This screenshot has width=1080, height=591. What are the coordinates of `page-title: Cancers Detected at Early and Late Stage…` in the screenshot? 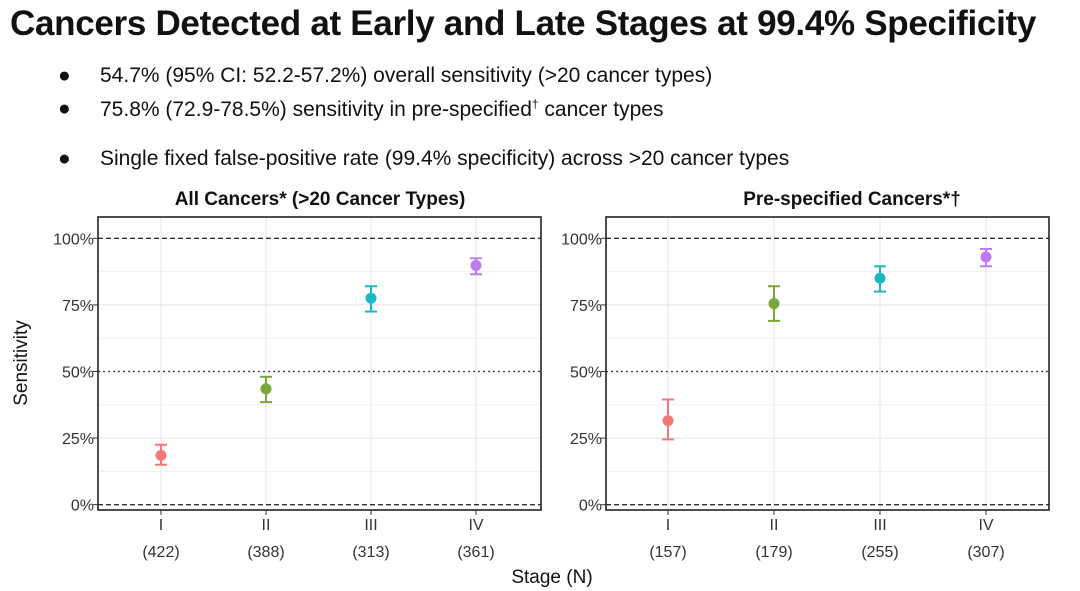 It's located at (523, 23).